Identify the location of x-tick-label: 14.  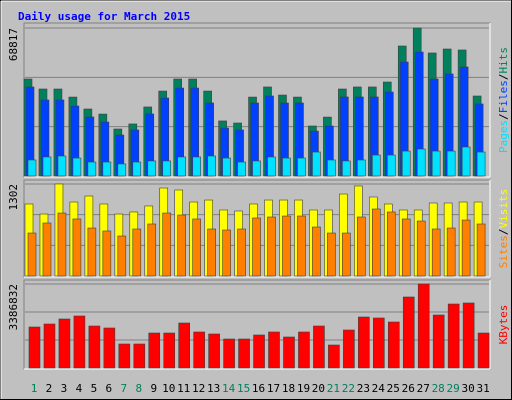
(229, 388).